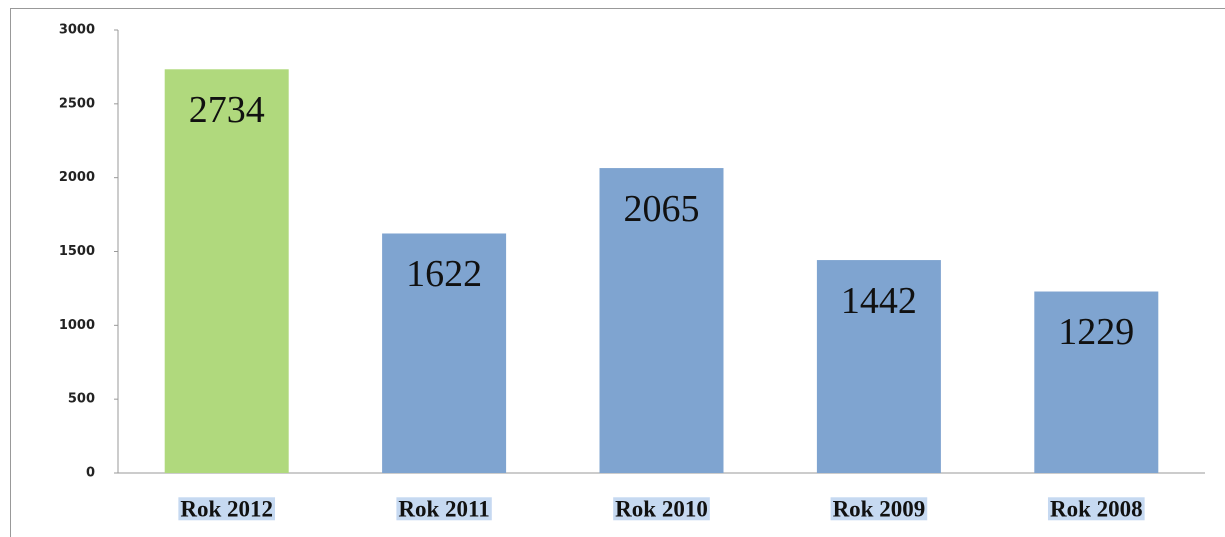 The width and height of the screenshot is (1225, 537). Describe the element at coordinates (1096, 332) in the screenshot. I see `data-label: 1229` at that location.